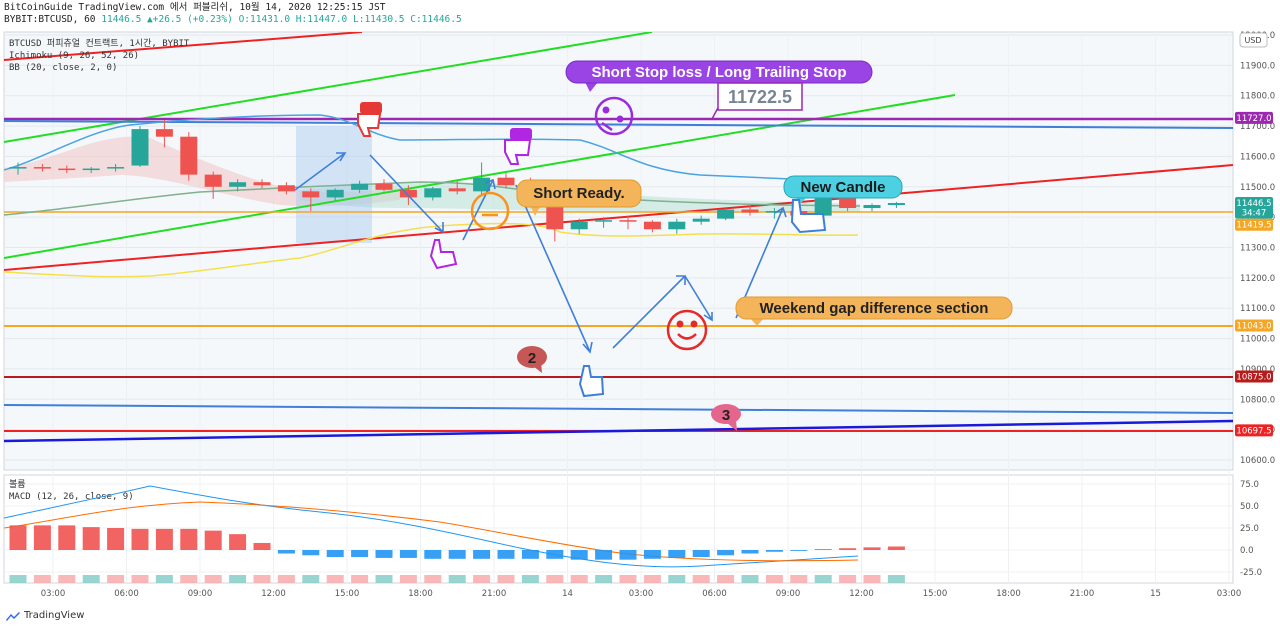 The height and width of the screenshot is (628, 1280). I want to click on price-tick-label: 11000.0, so click(1257, 340).